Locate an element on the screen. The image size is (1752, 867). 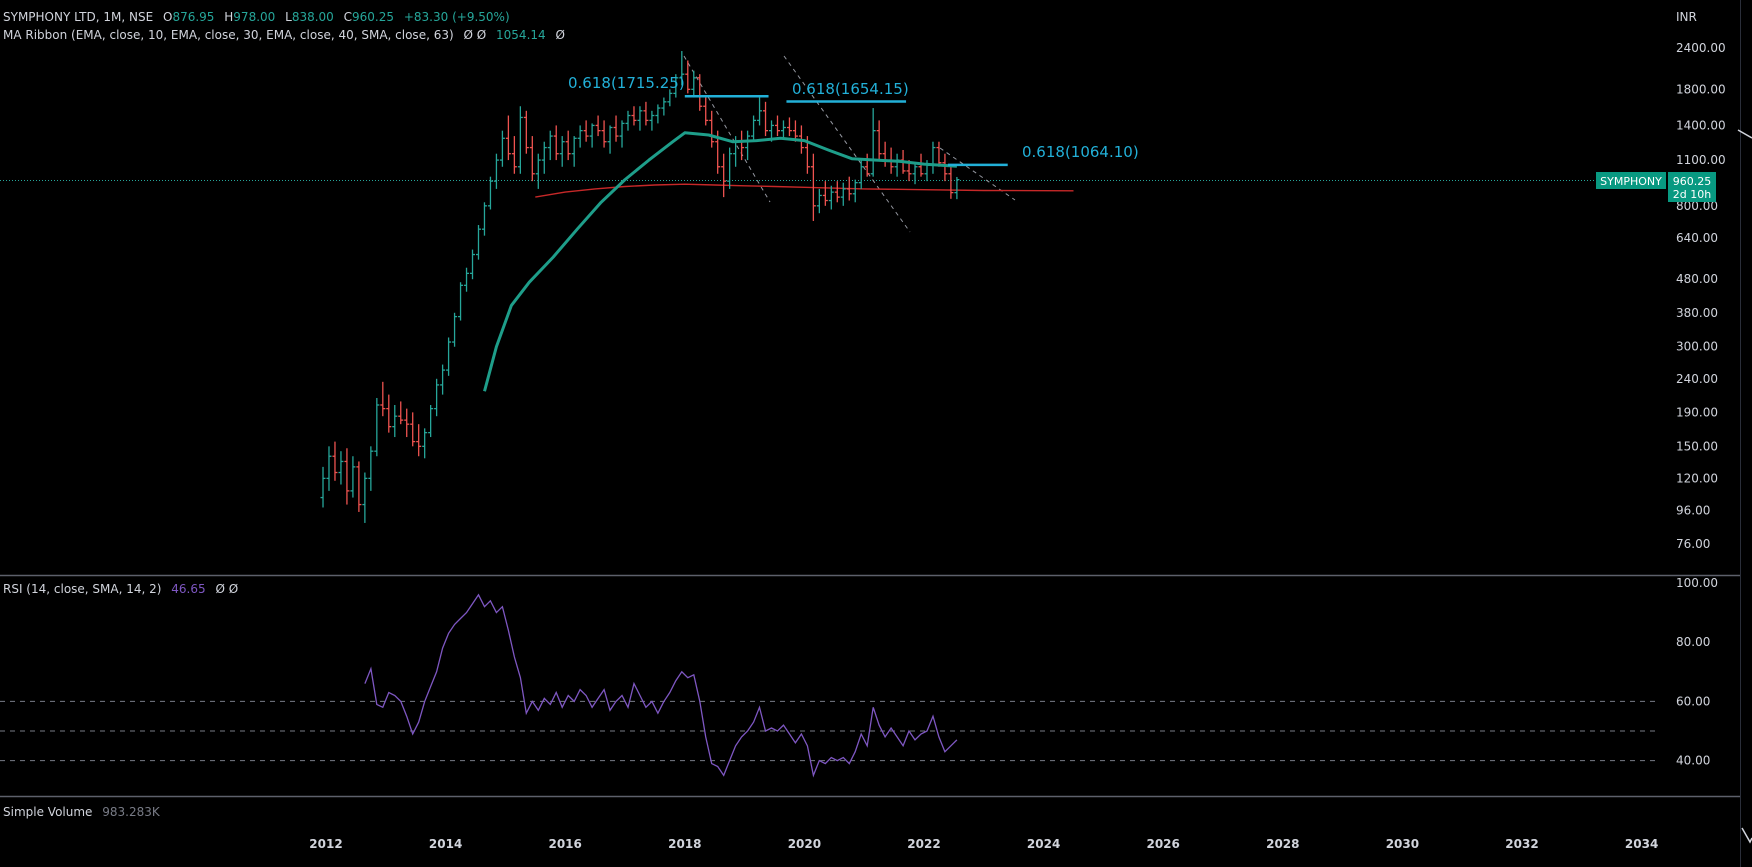
price-badge: SYMPHONY 960.25 2d 10h is located at coordinates (1656, 187).